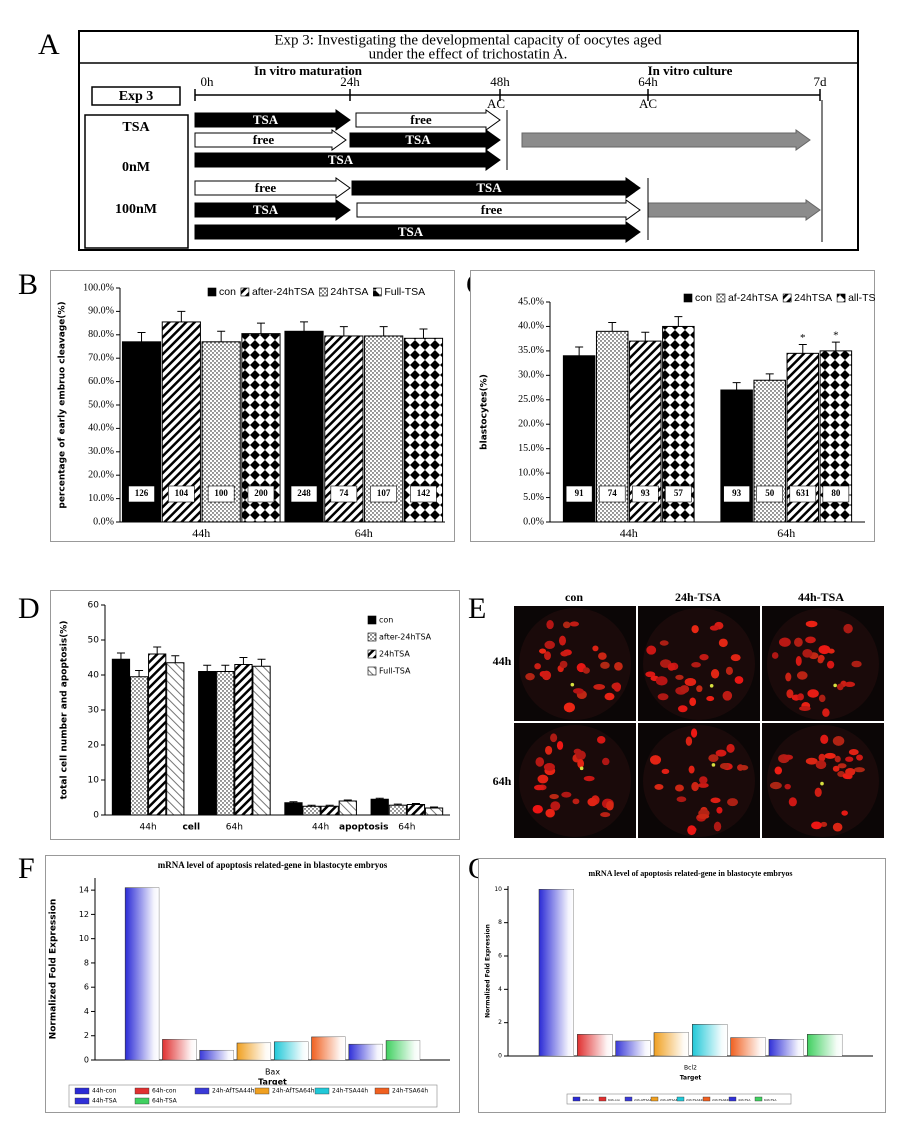 The image size is (908, 1131). Describe the element at coordinates (500, 922) in the screenshot. I see `y-tick-label: 8` at that location.